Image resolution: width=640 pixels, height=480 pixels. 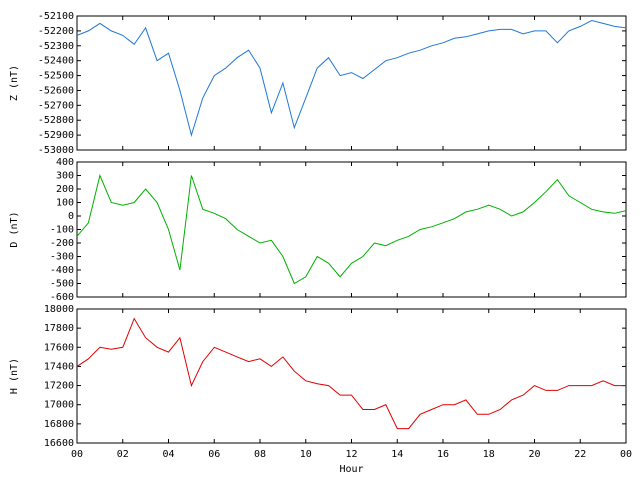 I want to click on x-tick-label: 12, so click(x=351, y=454).